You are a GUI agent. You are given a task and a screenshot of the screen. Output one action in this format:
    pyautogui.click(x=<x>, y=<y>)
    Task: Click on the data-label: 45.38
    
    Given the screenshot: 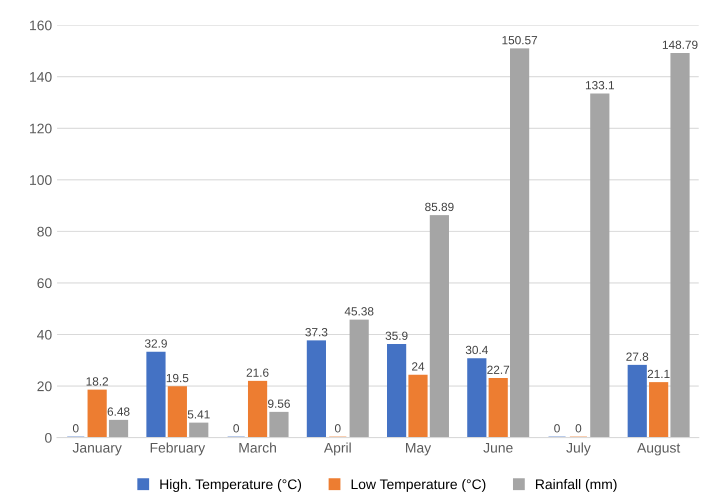 What is the action you would take?
    pyautogui.click(x=359, y=311)
    